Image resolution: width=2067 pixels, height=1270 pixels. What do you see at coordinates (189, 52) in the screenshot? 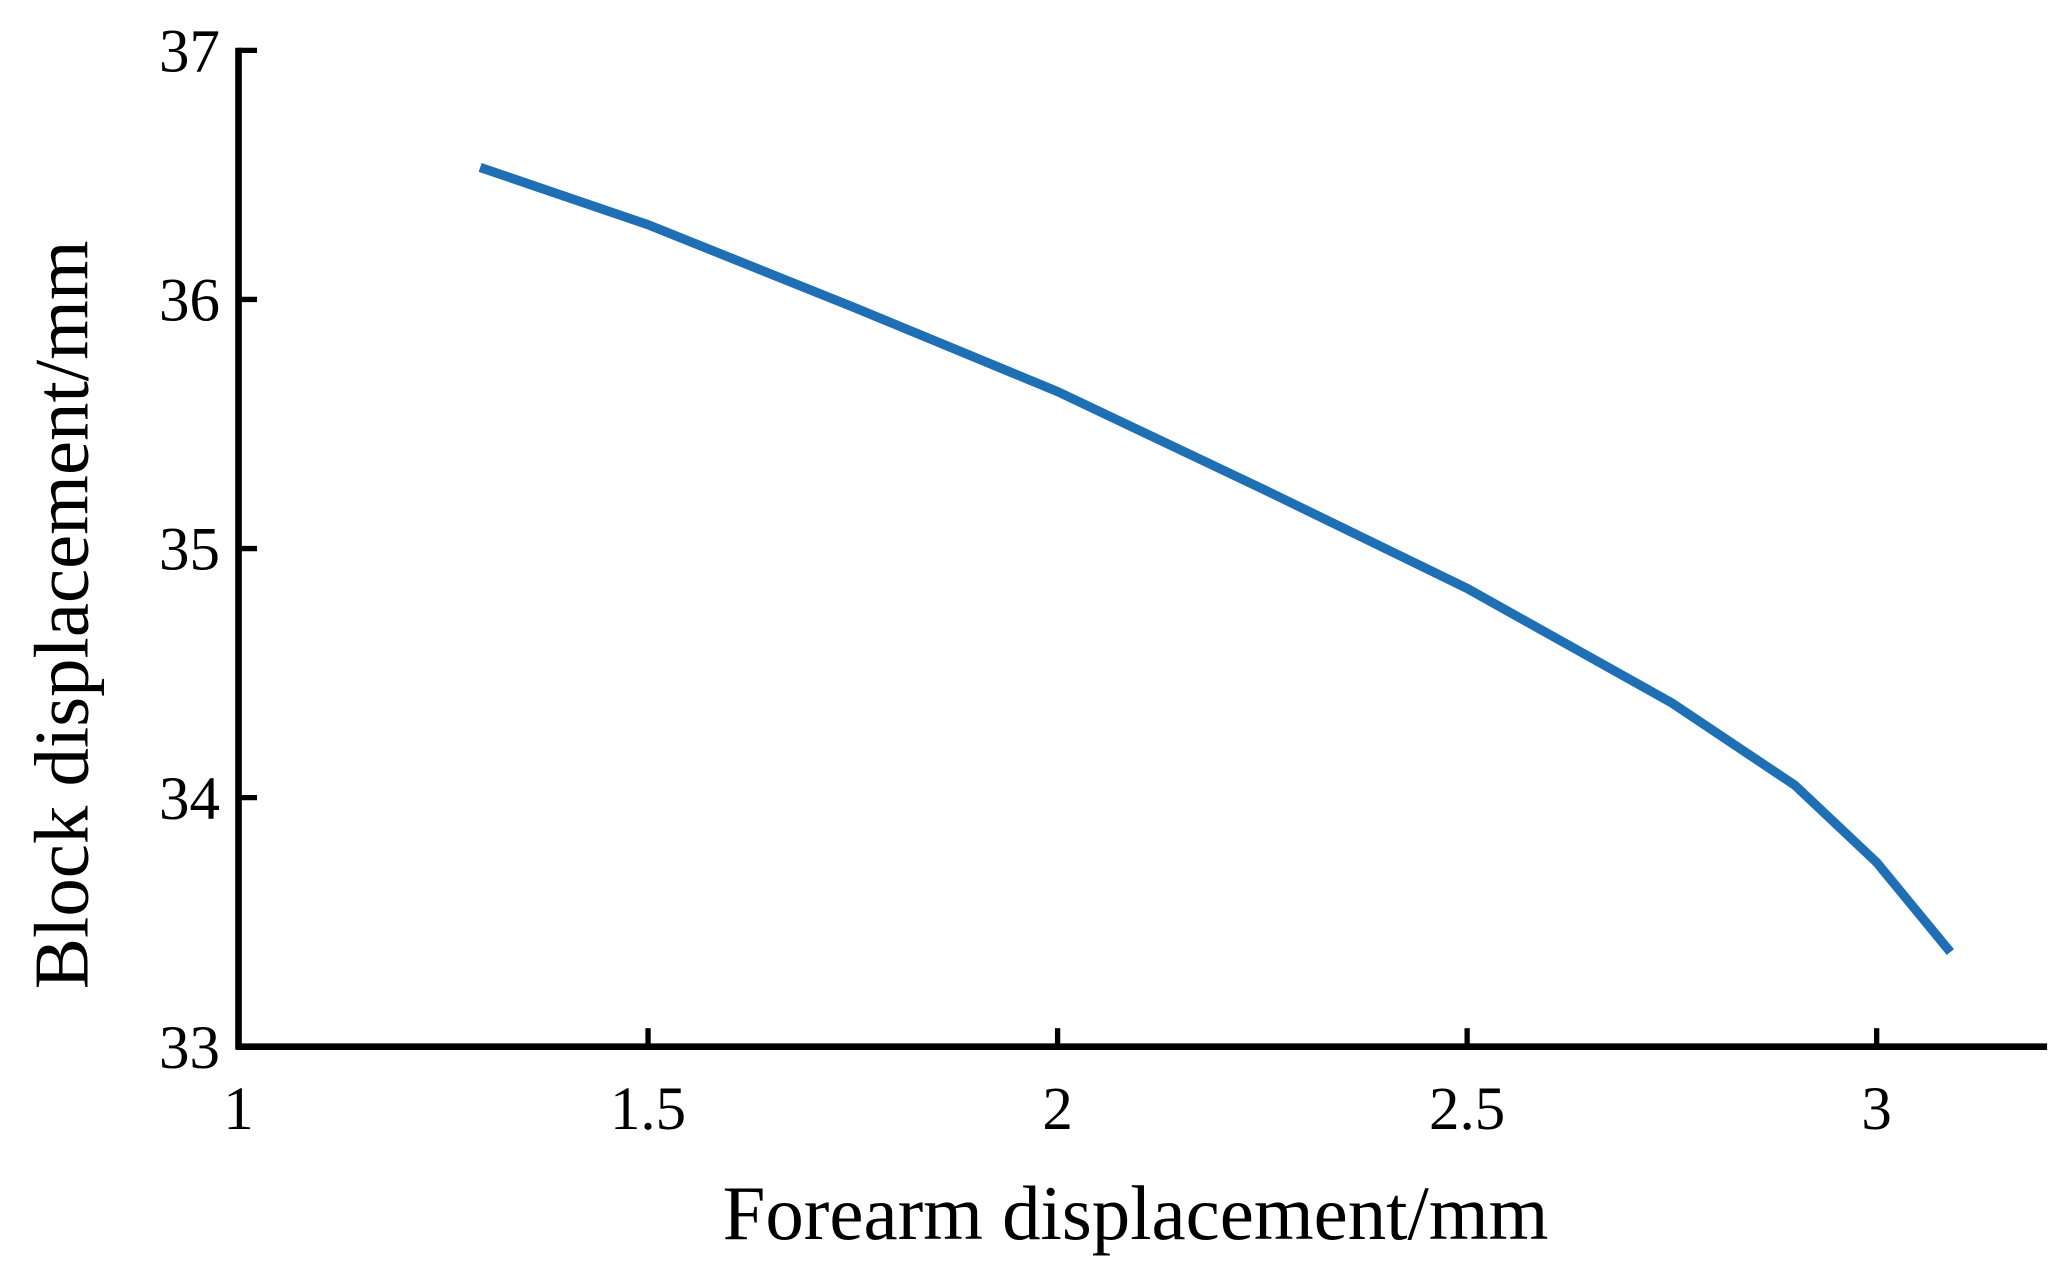
I see `y-tick-label: 37` at bounding box center [189, 52].